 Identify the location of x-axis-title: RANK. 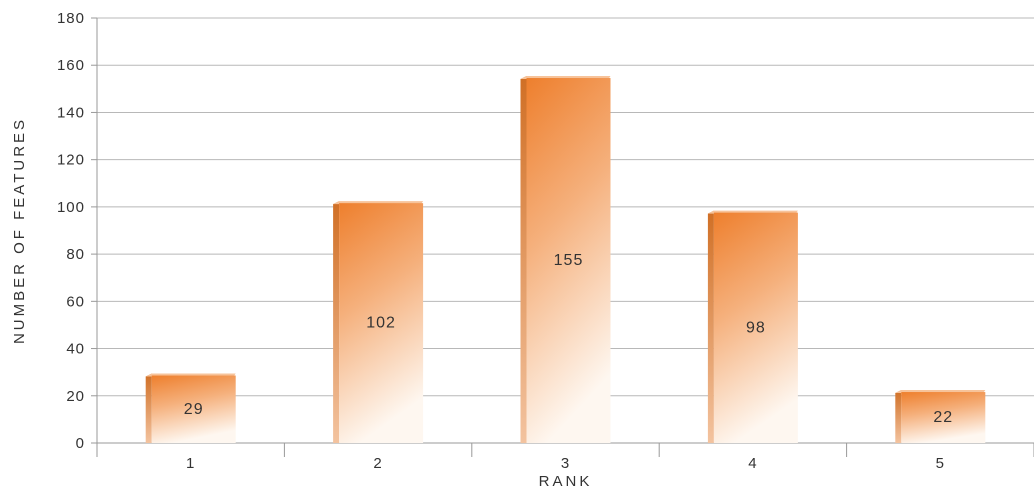
(566, 481).